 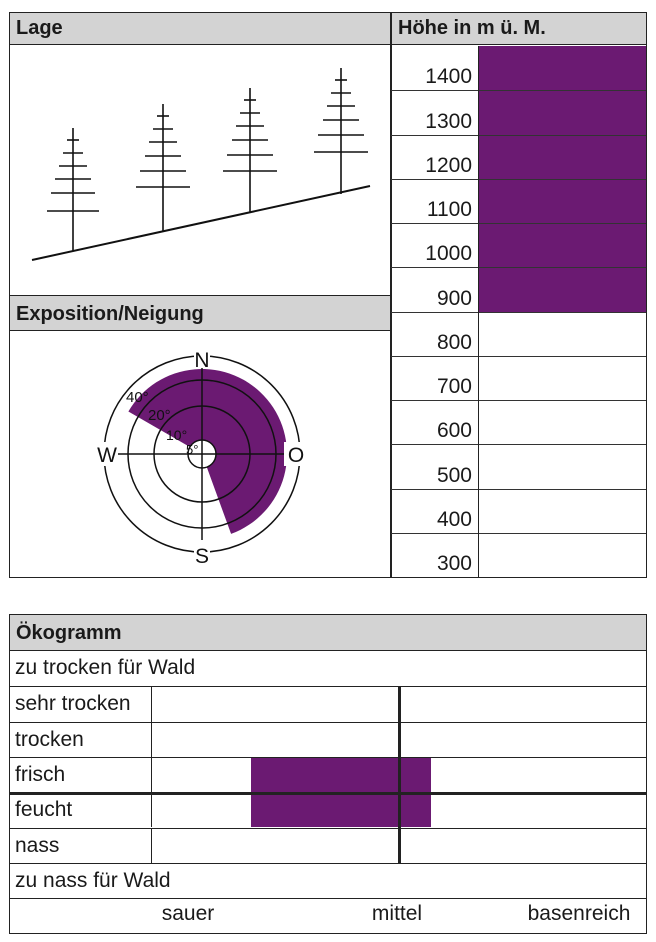 I want to click on altitude-label: 1100, so click(x=449, y=209).